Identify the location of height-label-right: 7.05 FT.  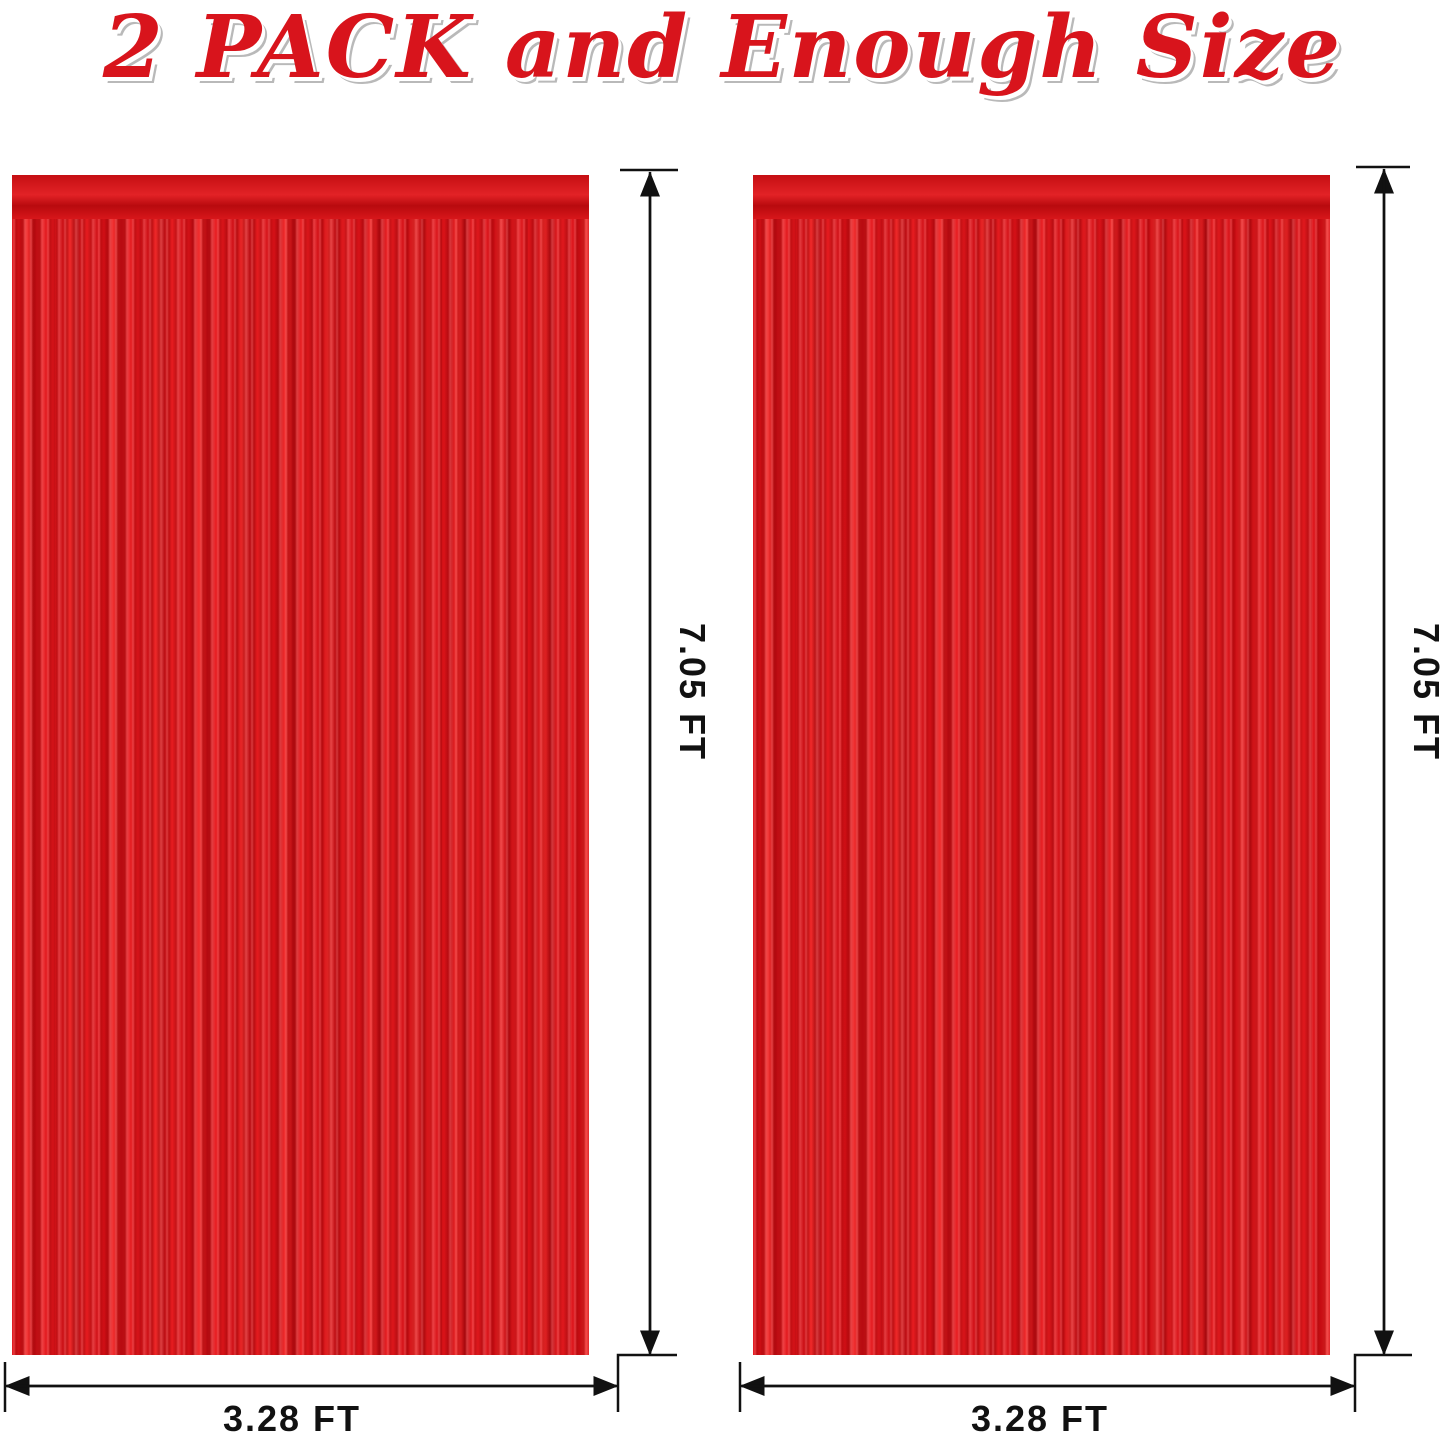
(1425, 692).